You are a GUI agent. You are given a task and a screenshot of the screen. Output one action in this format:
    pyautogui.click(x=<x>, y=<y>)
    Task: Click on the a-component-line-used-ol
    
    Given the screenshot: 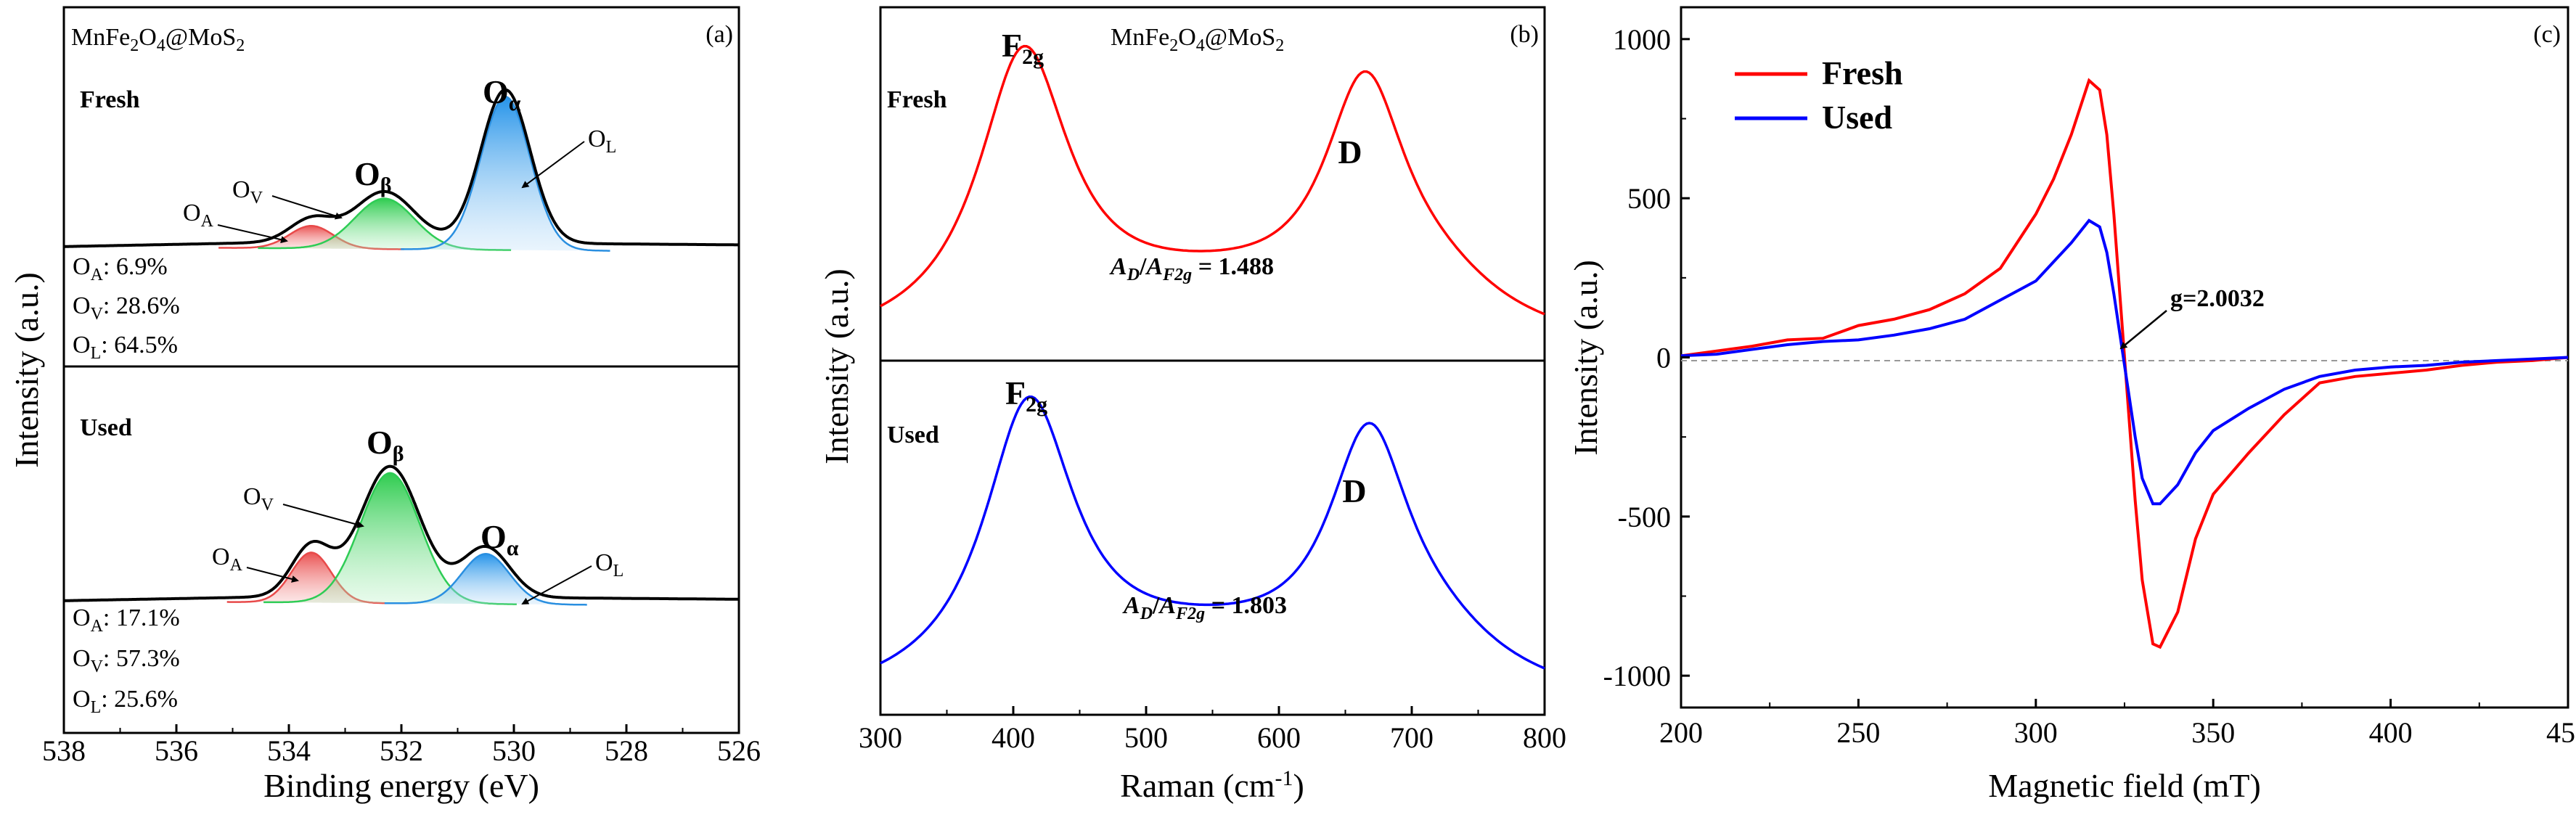 What is the action you would take?
    pyautogui.click(x=486, y=579)
    